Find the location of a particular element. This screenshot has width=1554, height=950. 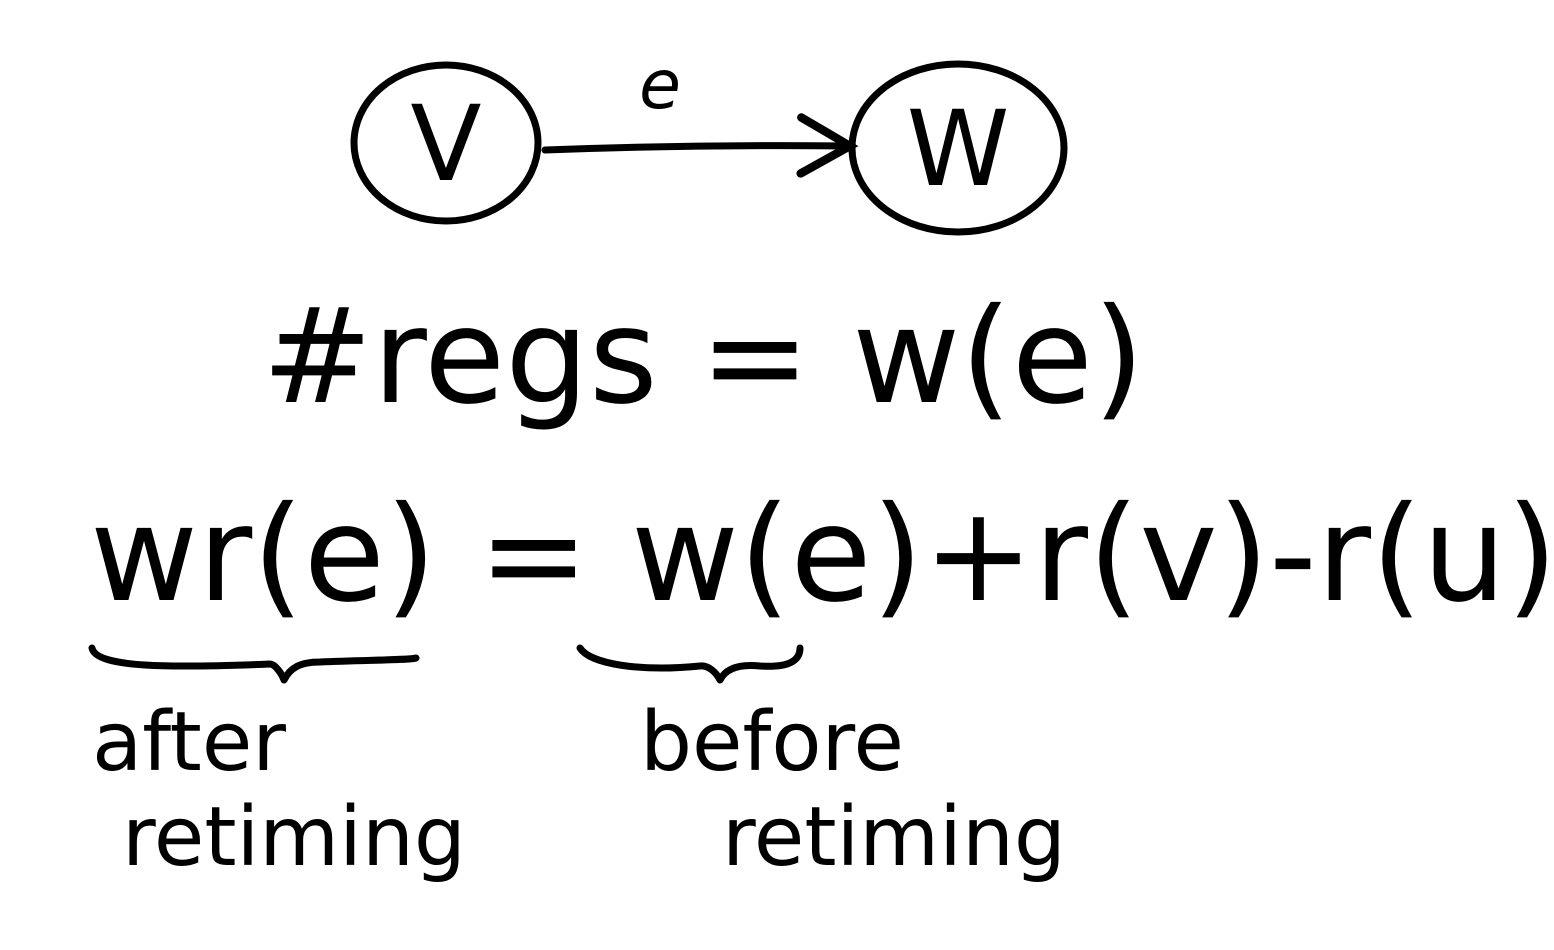

node-w: W is located at coordinates (958, 148).